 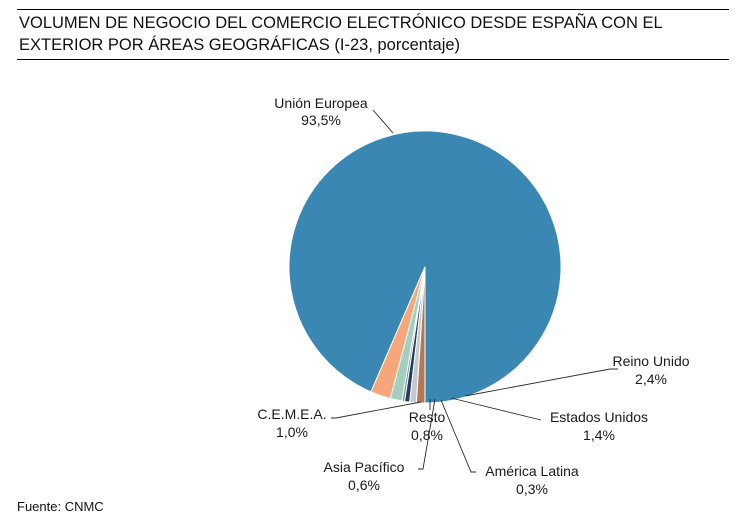 What do you see at coordinates (532, 471) in the screenshot?
I see `slice-category-label: América Latina` at bounding box center [532, 471].